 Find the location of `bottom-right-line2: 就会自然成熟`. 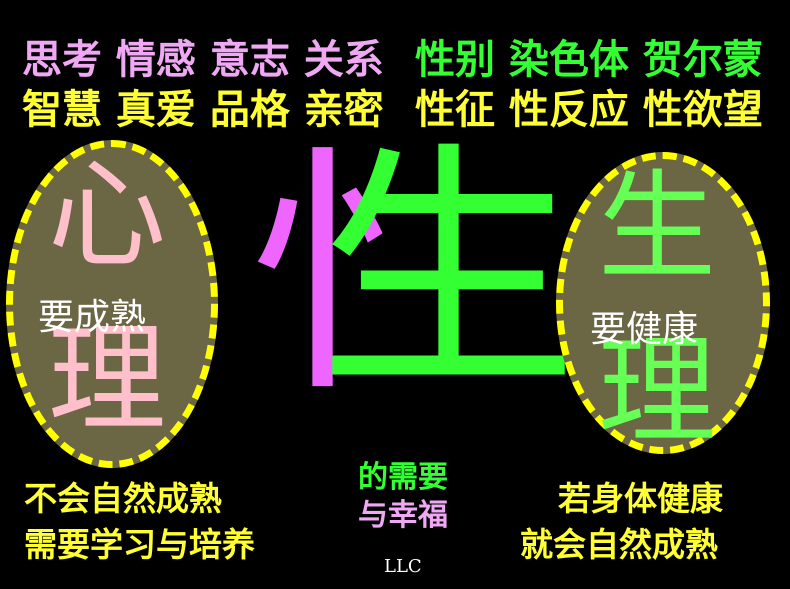

bottom-right-line2: 就会自然成熟 is located at coordinates (619, 544).